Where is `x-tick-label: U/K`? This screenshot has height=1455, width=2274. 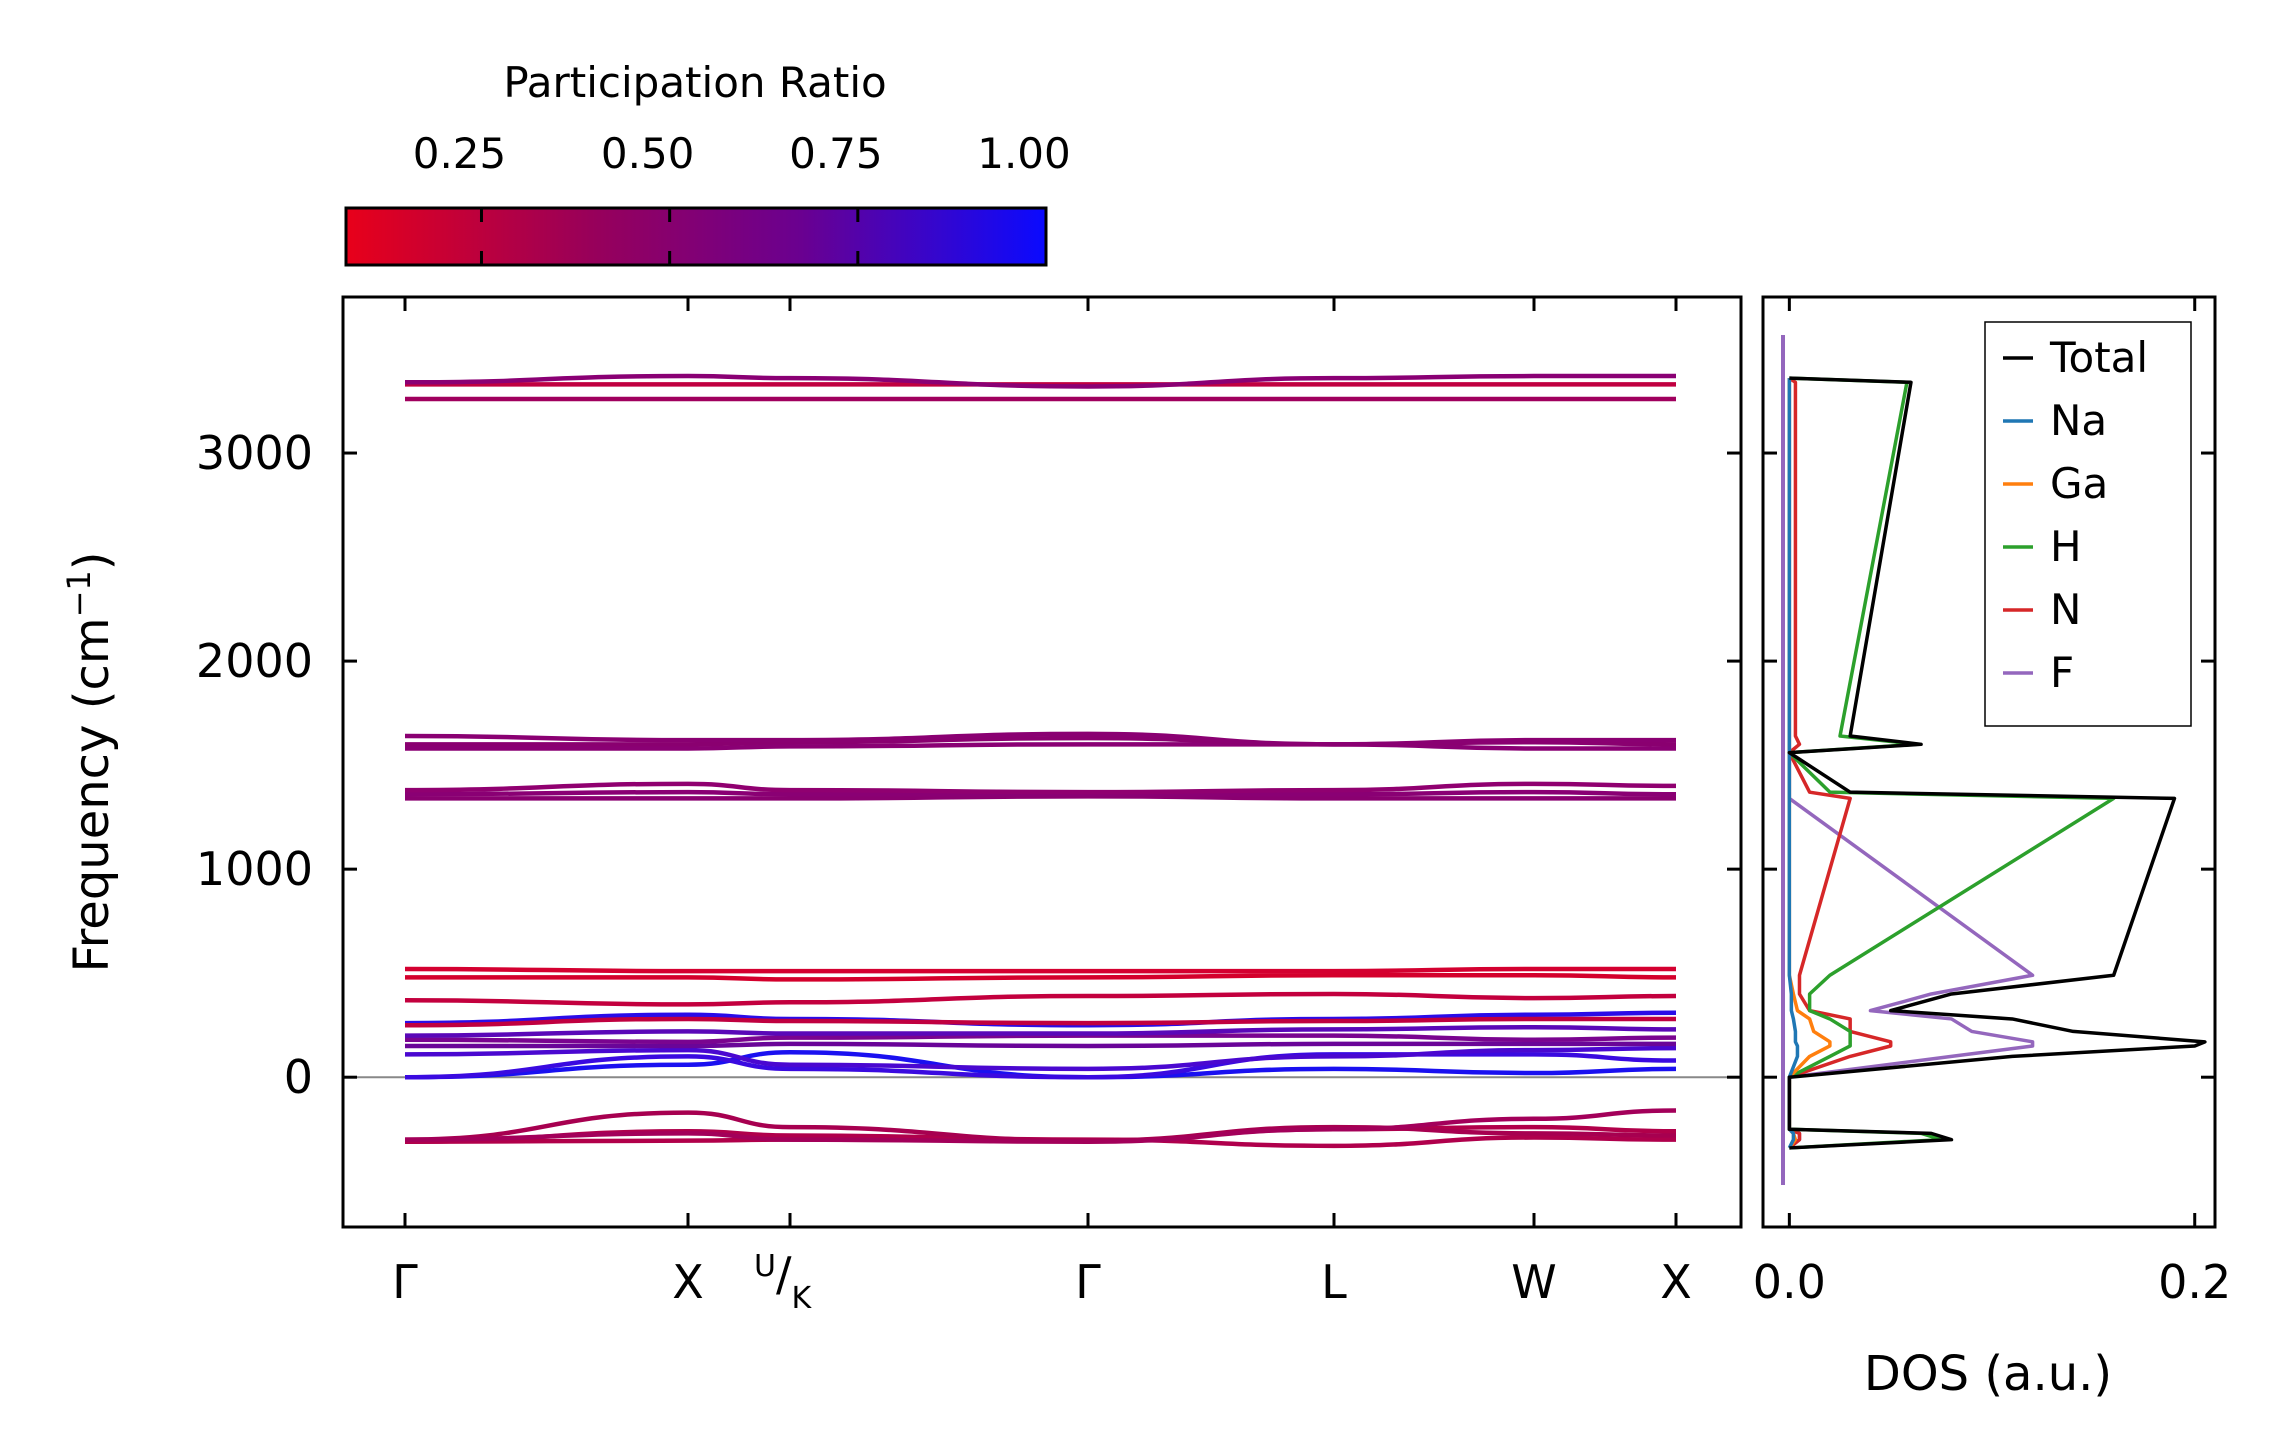 x-tick-label: U/K is located at coordinates (783, 1281).